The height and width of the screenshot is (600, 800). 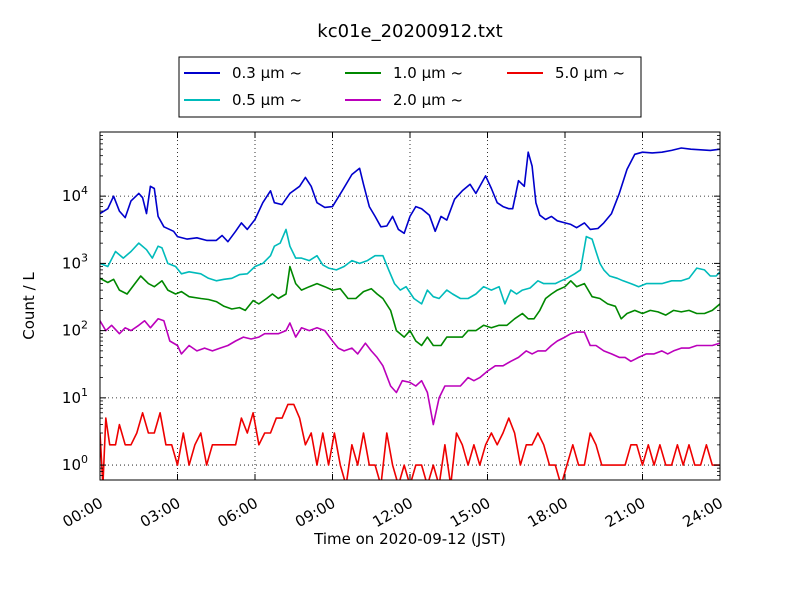 I want to click on y-tick-label: 10⁴, so click(x=75, y=194).